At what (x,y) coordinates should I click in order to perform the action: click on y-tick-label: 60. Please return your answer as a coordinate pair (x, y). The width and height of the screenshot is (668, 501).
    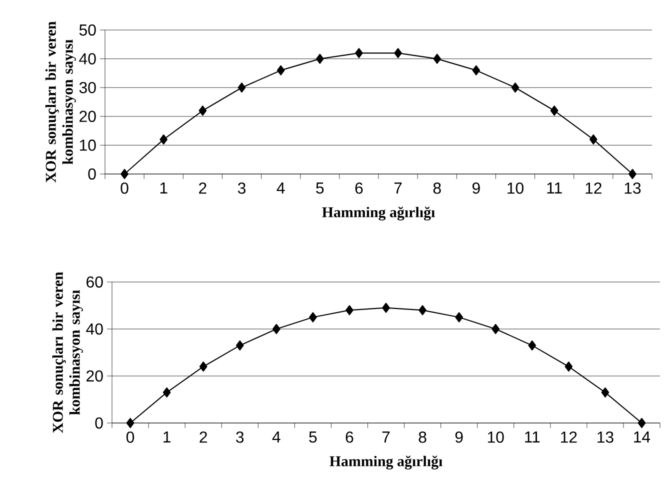
    Looking at the image, I should click on (94, 282).